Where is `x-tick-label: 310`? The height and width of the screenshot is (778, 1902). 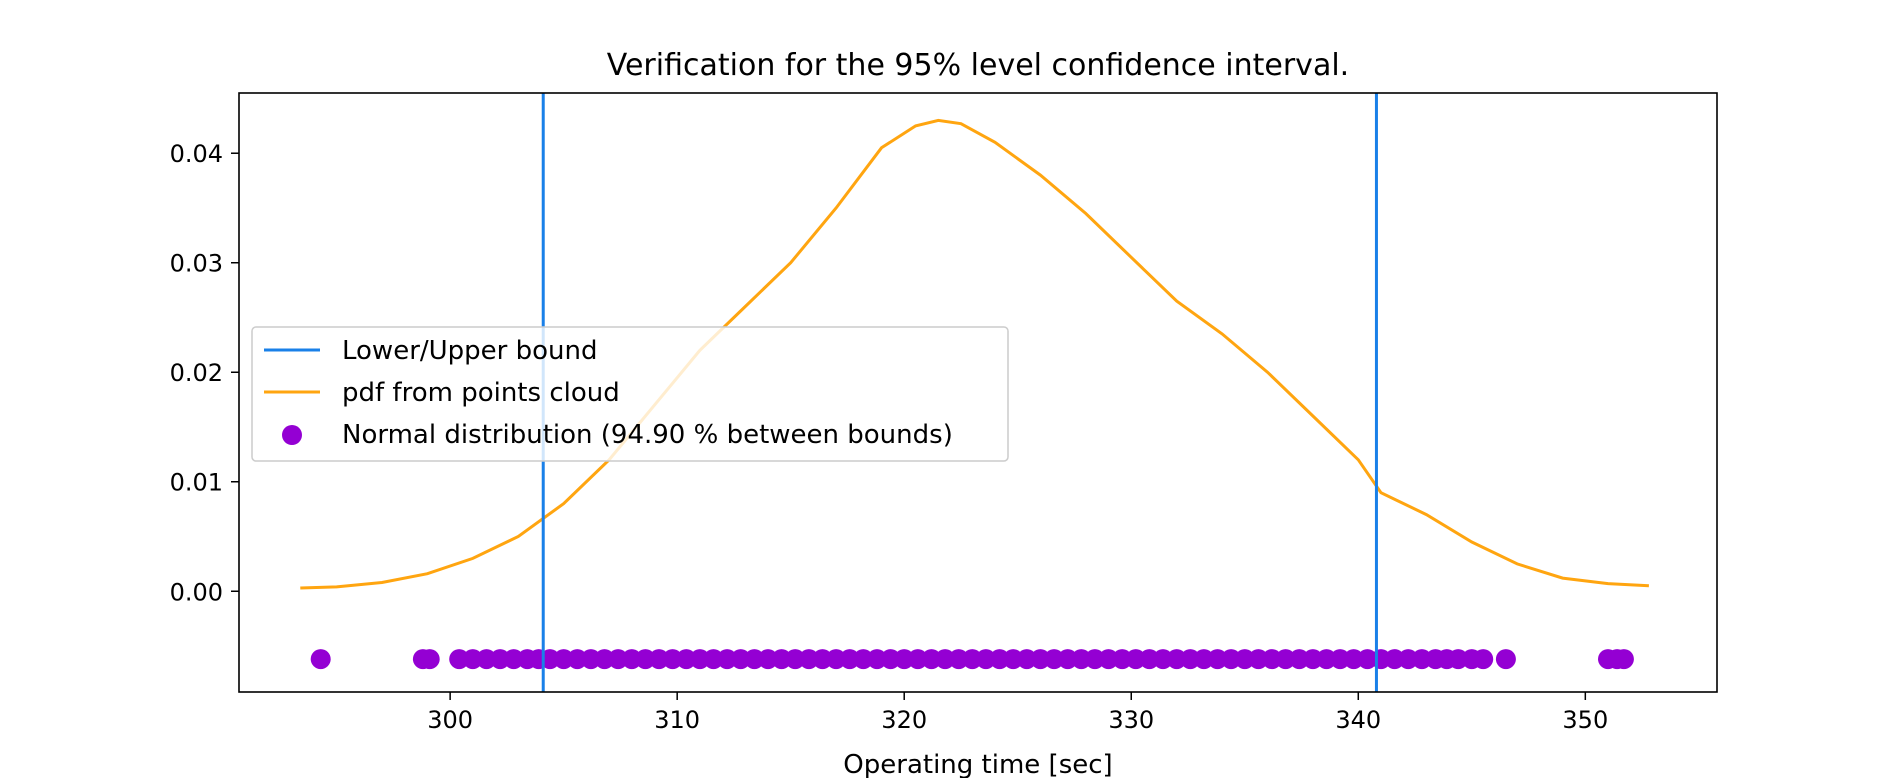
x-tick-label: 310 is located at coordinates (677, 720).